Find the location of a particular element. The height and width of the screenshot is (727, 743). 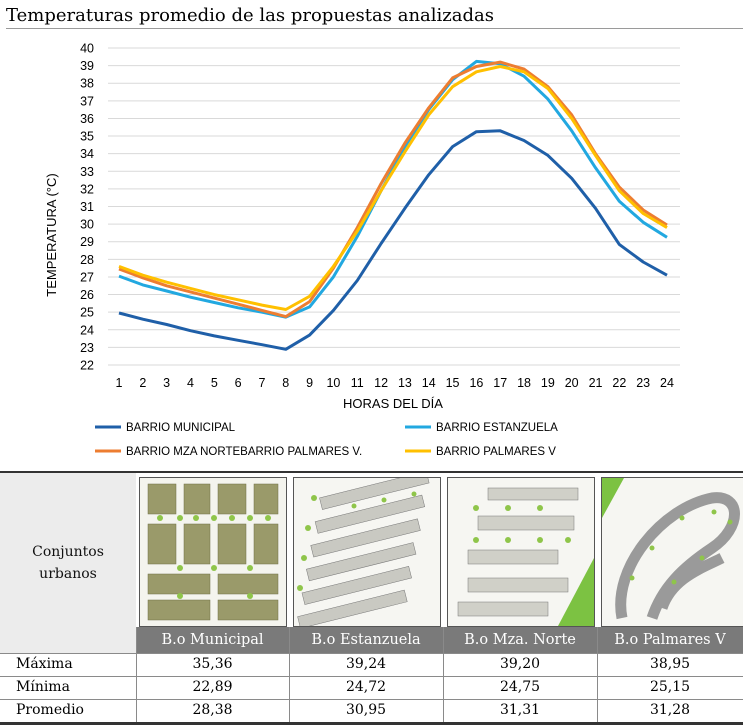

table-cell: 39,24 is located at coordinates (366, 664).